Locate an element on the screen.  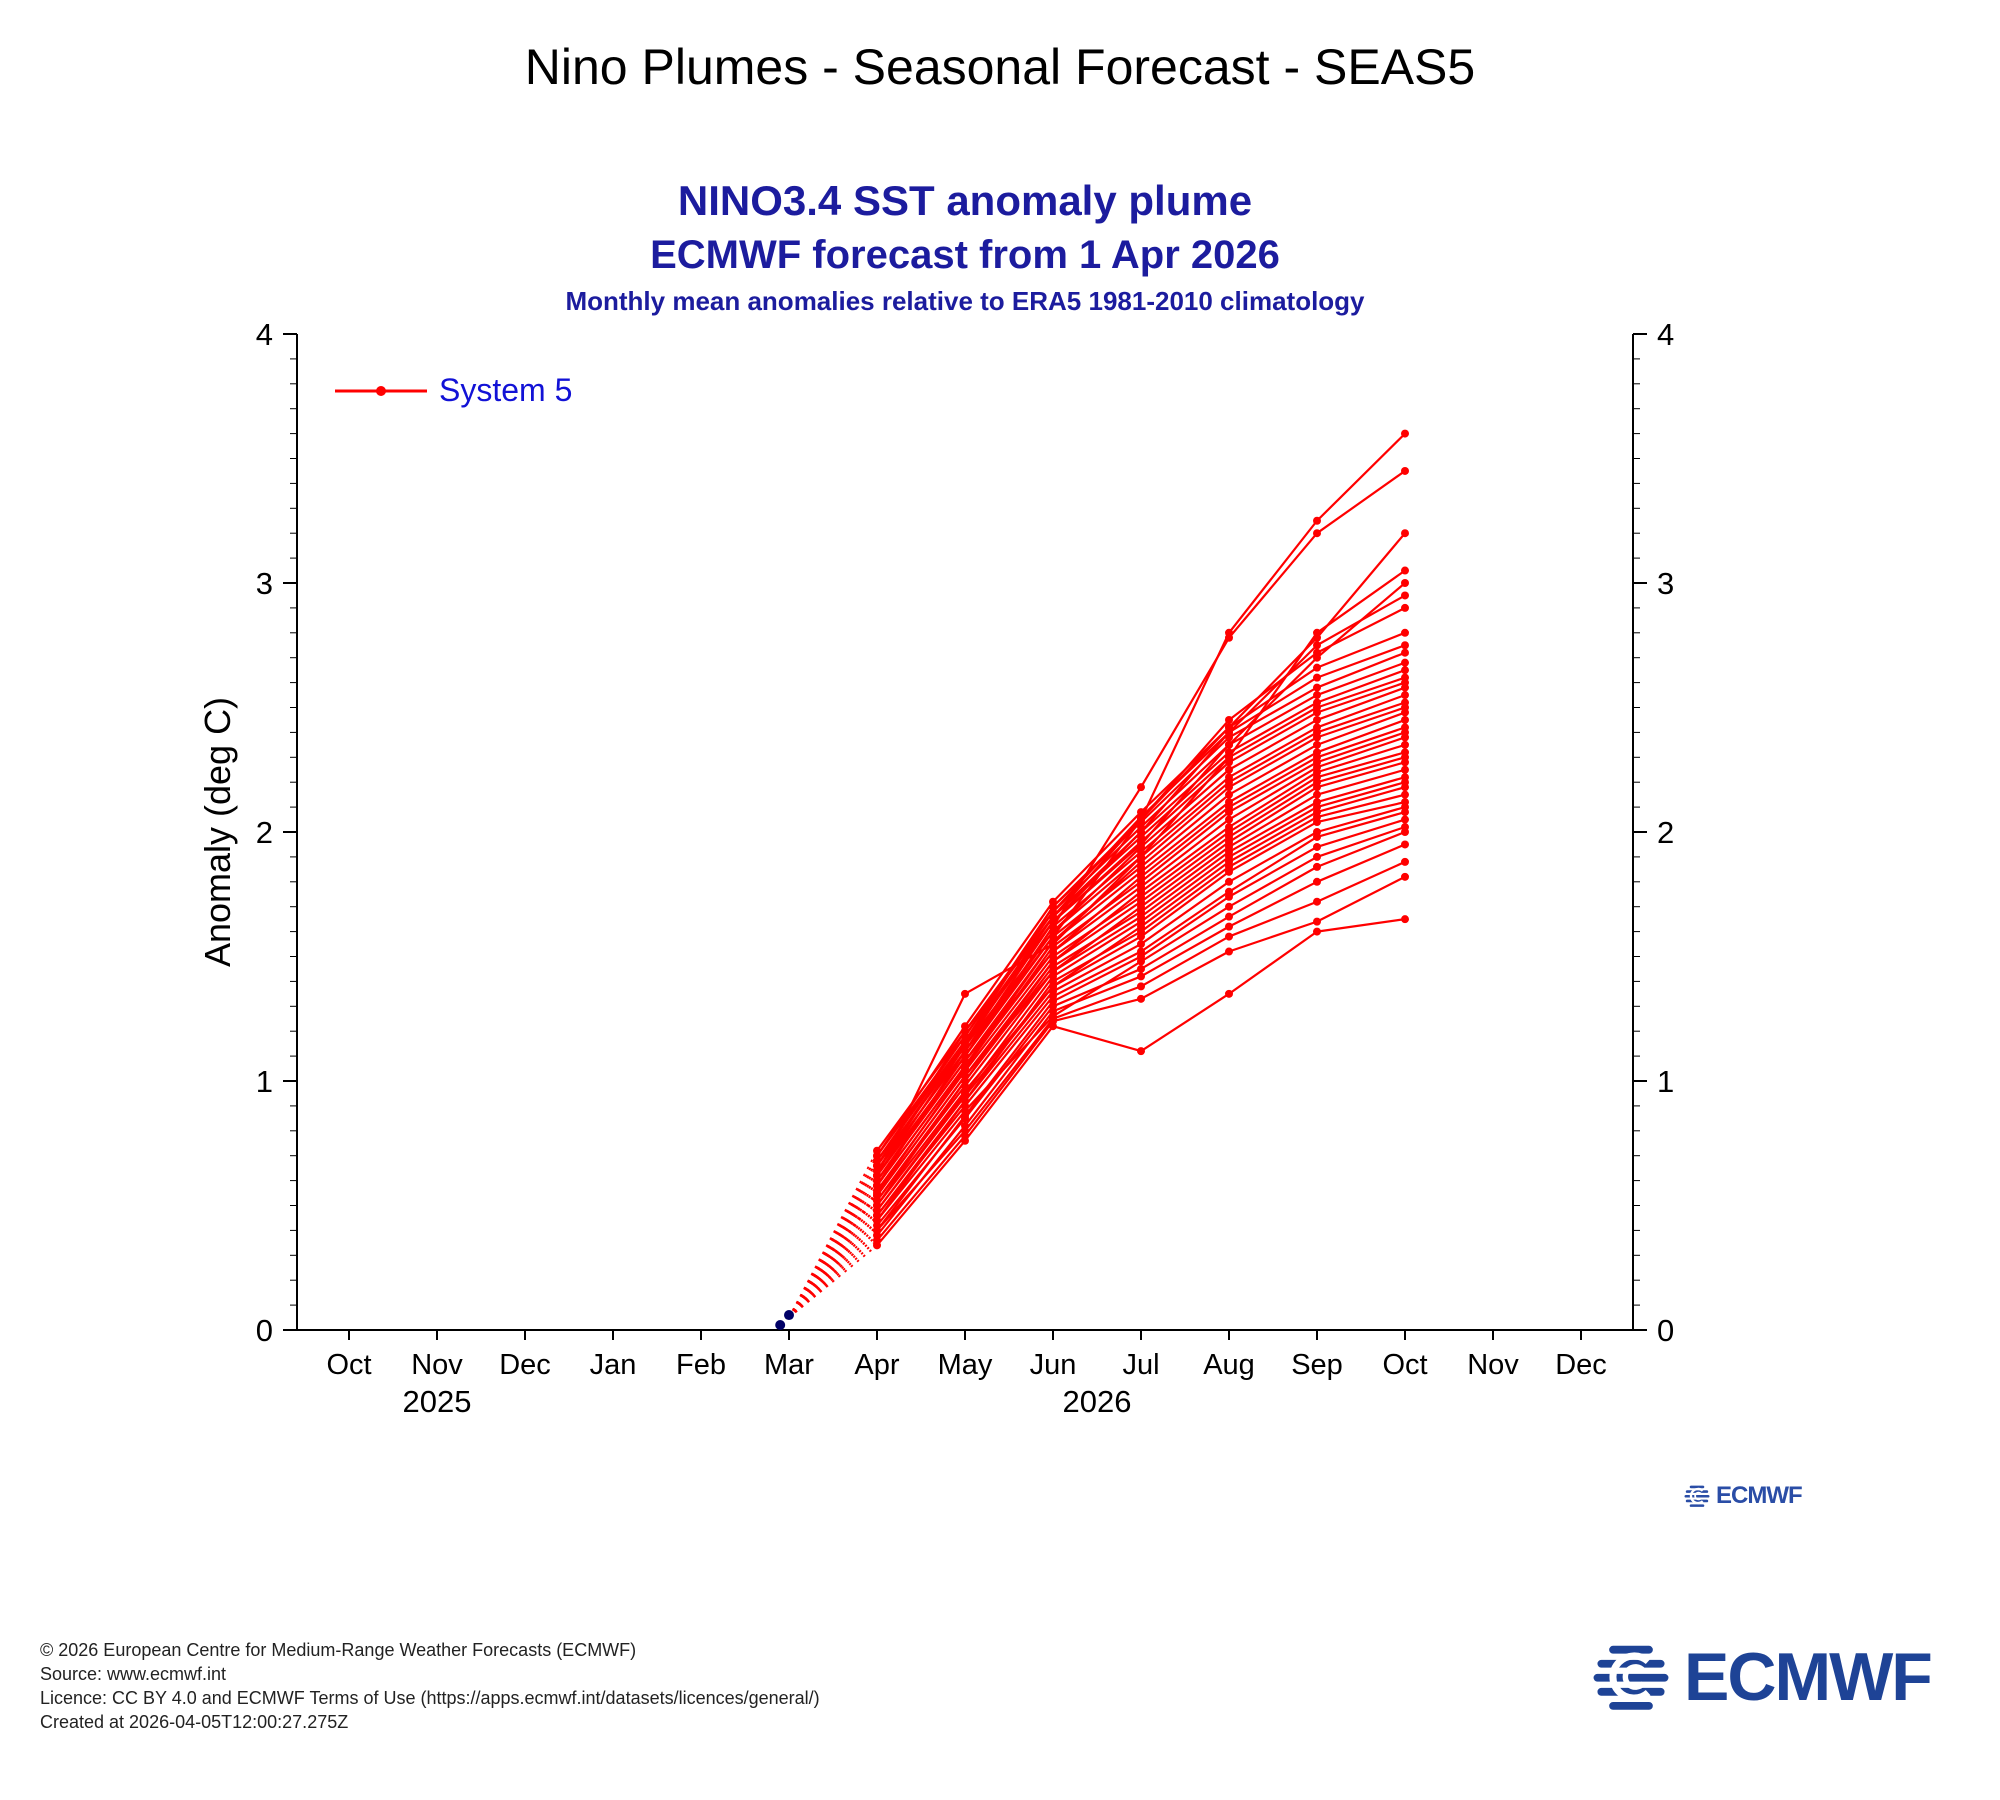
footer-source: Source: www.ecmwf.int is located at coordinates (133, 1674).